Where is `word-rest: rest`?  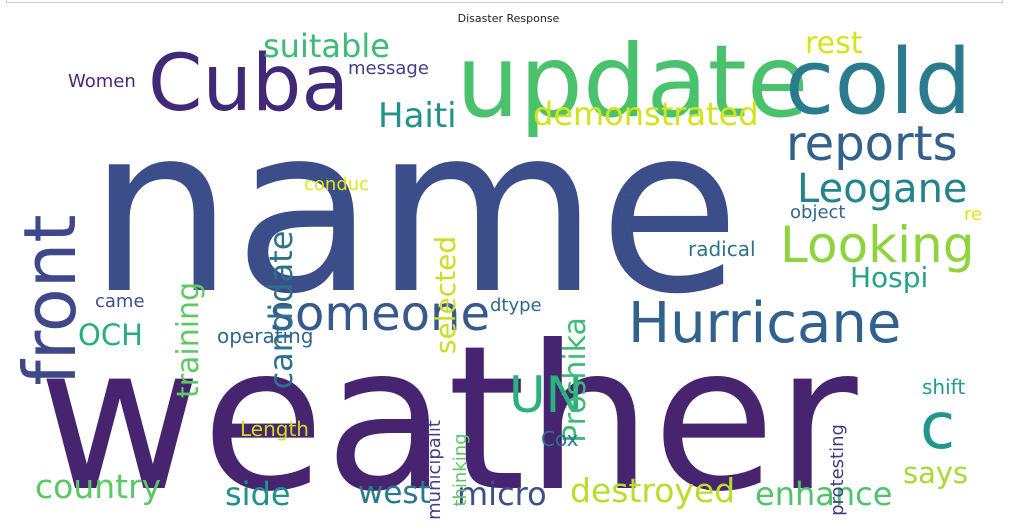
word-rest: rest is located at coordinates (834, 43).